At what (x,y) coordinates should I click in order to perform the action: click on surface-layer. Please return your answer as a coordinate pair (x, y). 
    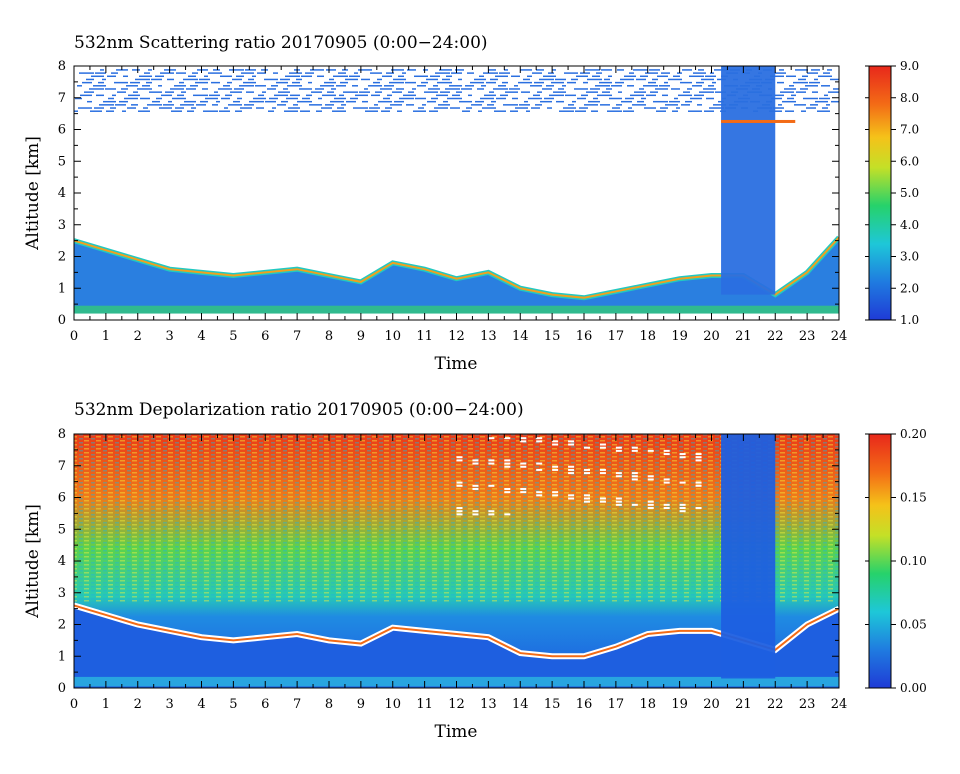
    Looking at the image, I should click on (456, 309).